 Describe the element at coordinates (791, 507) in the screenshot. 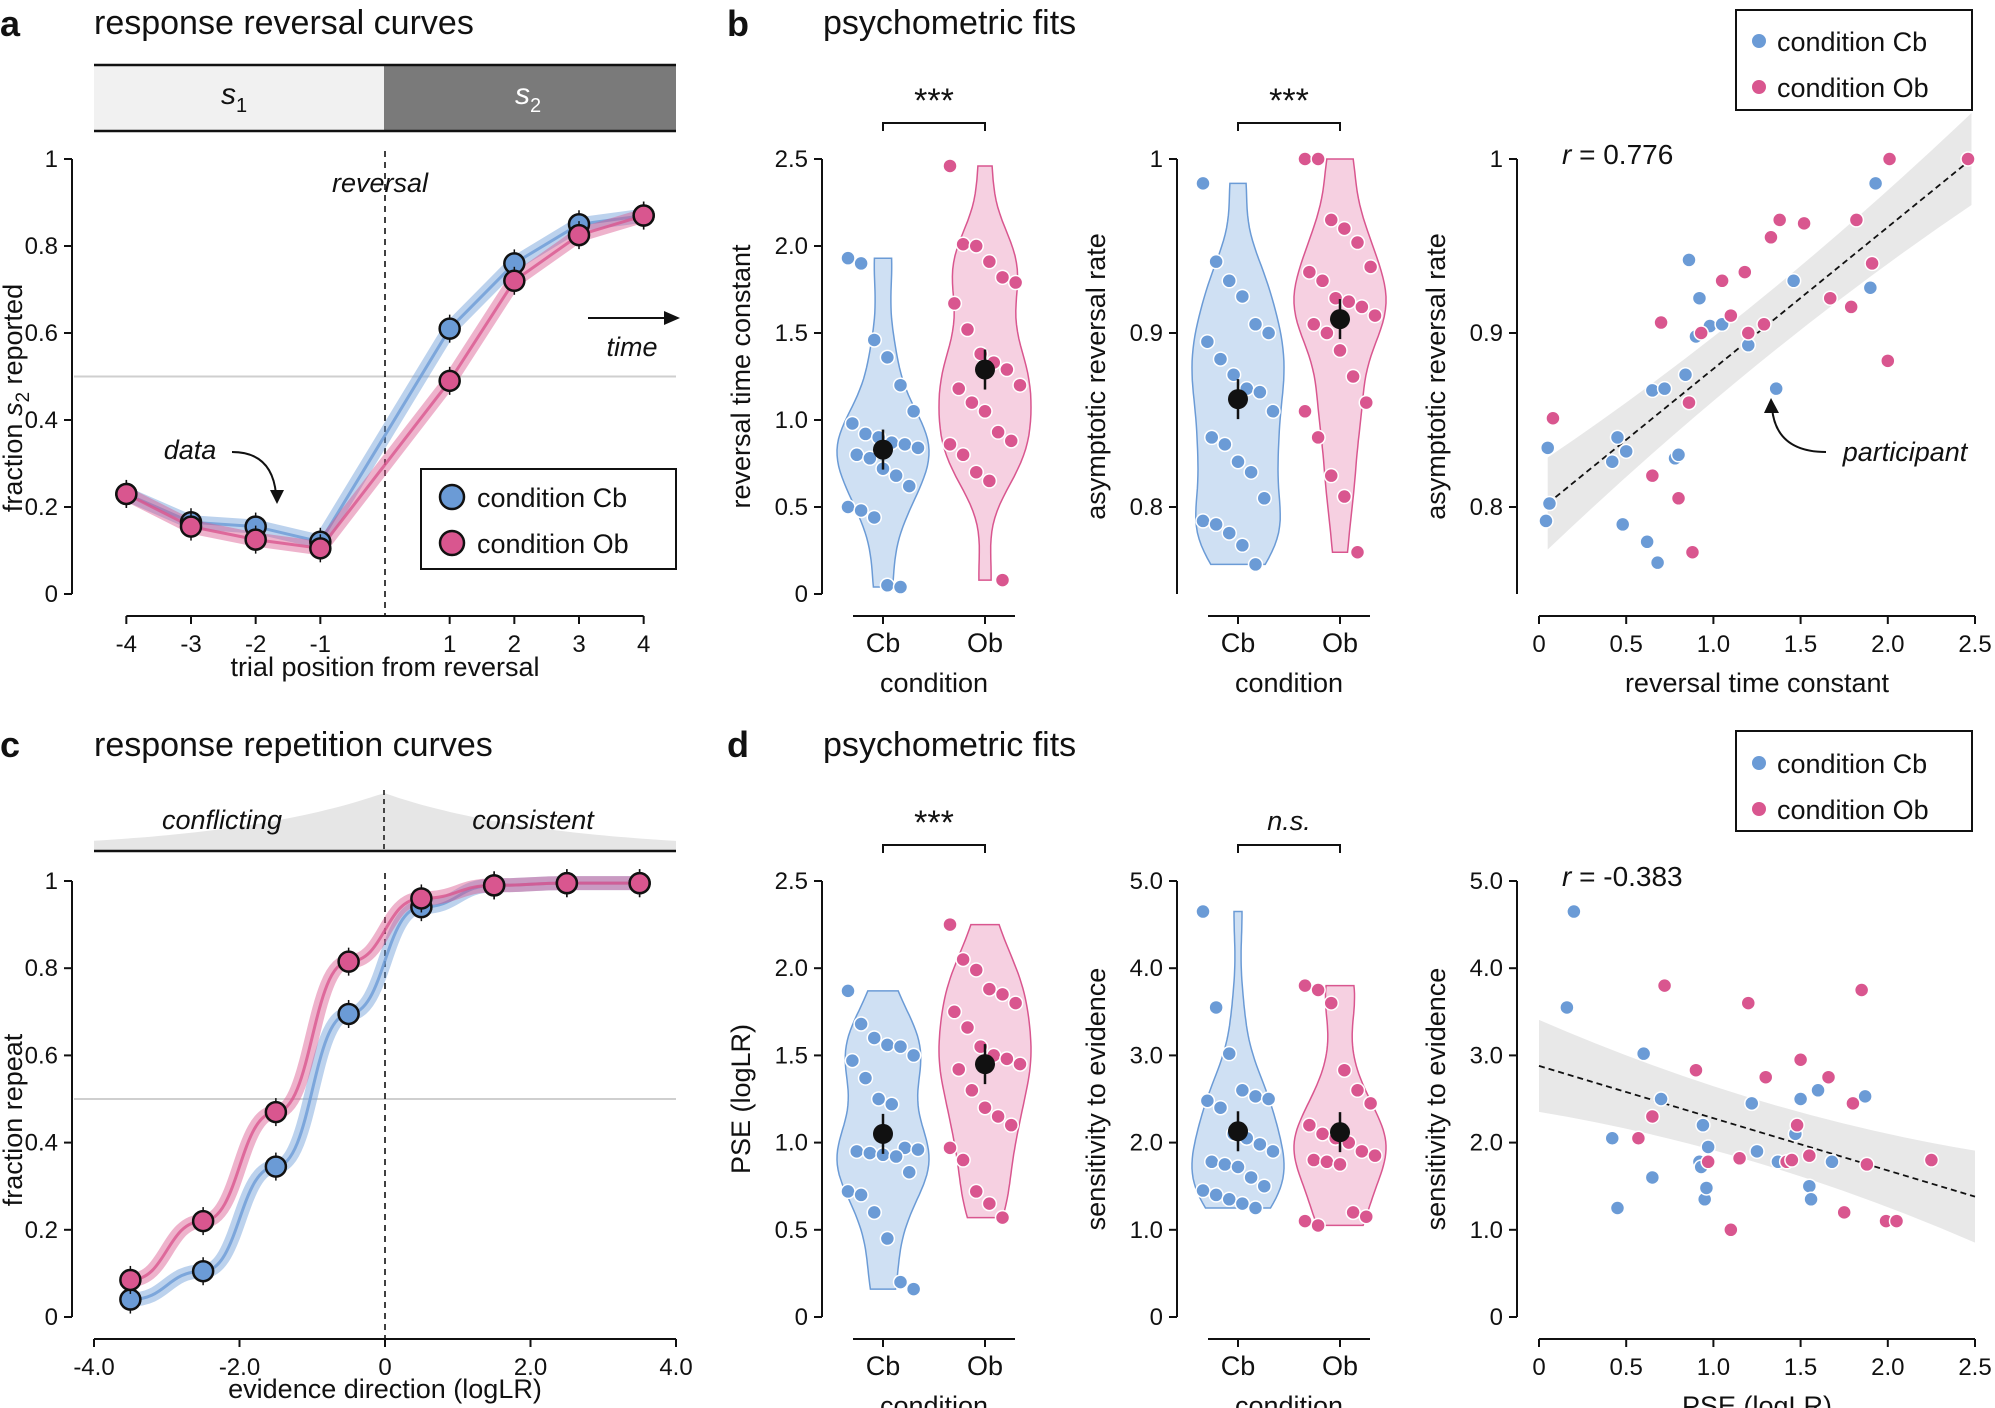

I see `panel-b1-ytick-label: 0.5` at that location.